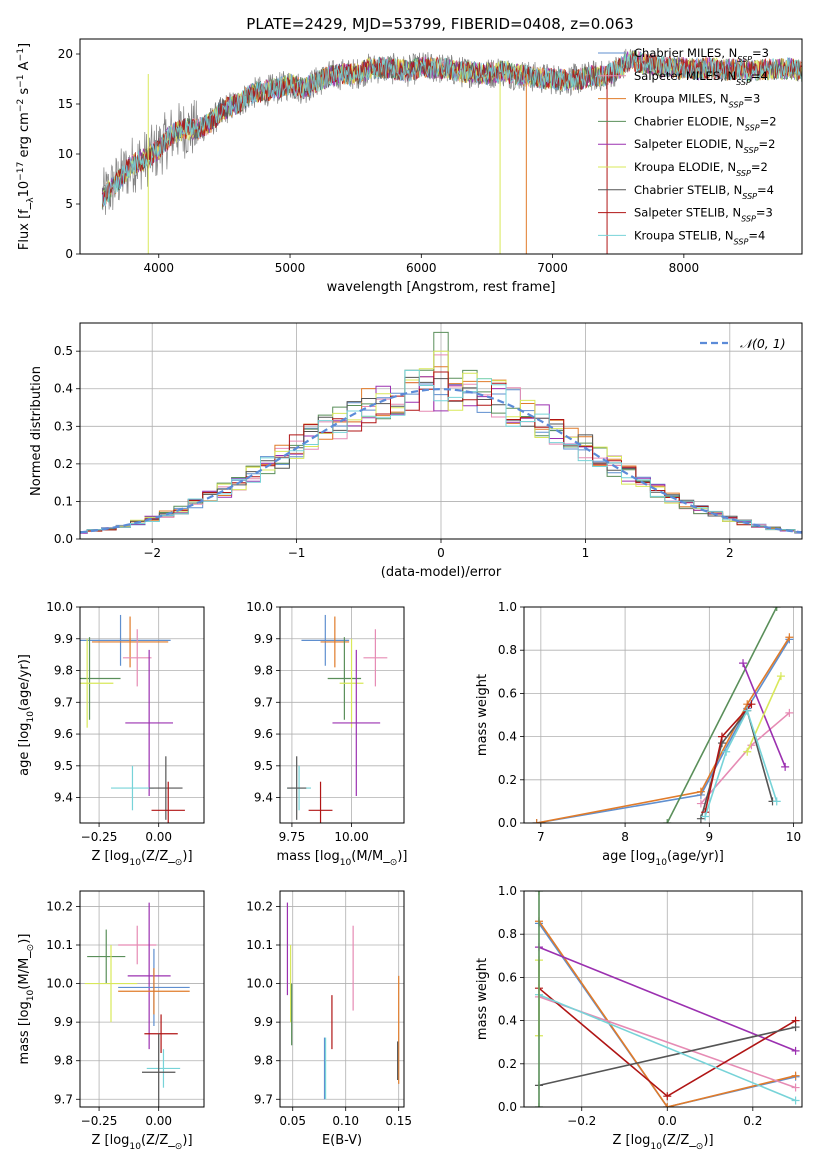 The width and height of the screenshot is (819, 1170). Describe the element at coordinates (441, 572) in the screenshot. I see `x-axis-label: (data-model)/error` at that location.